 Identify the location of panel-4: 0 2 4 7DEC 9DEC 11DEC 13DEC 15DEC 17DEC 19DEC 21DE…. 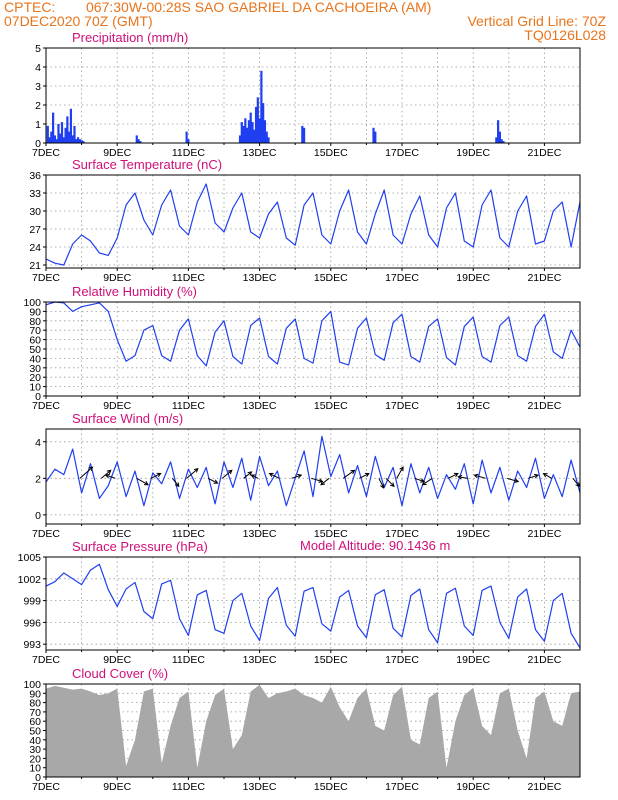
(306, 475).